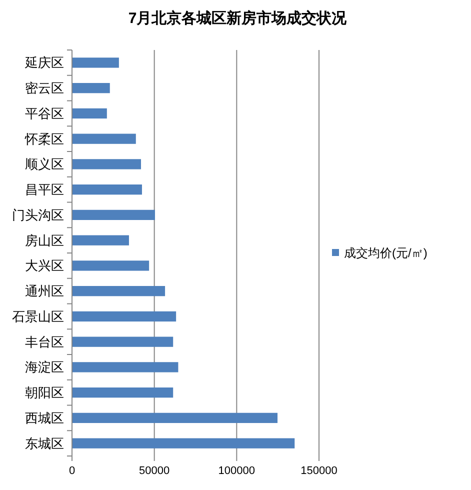 The height and width of the screenshot is (490, 471). Describe the element at coordinates (72, 471) in the screenshot. I see `x-tick-label: 0` at that location.